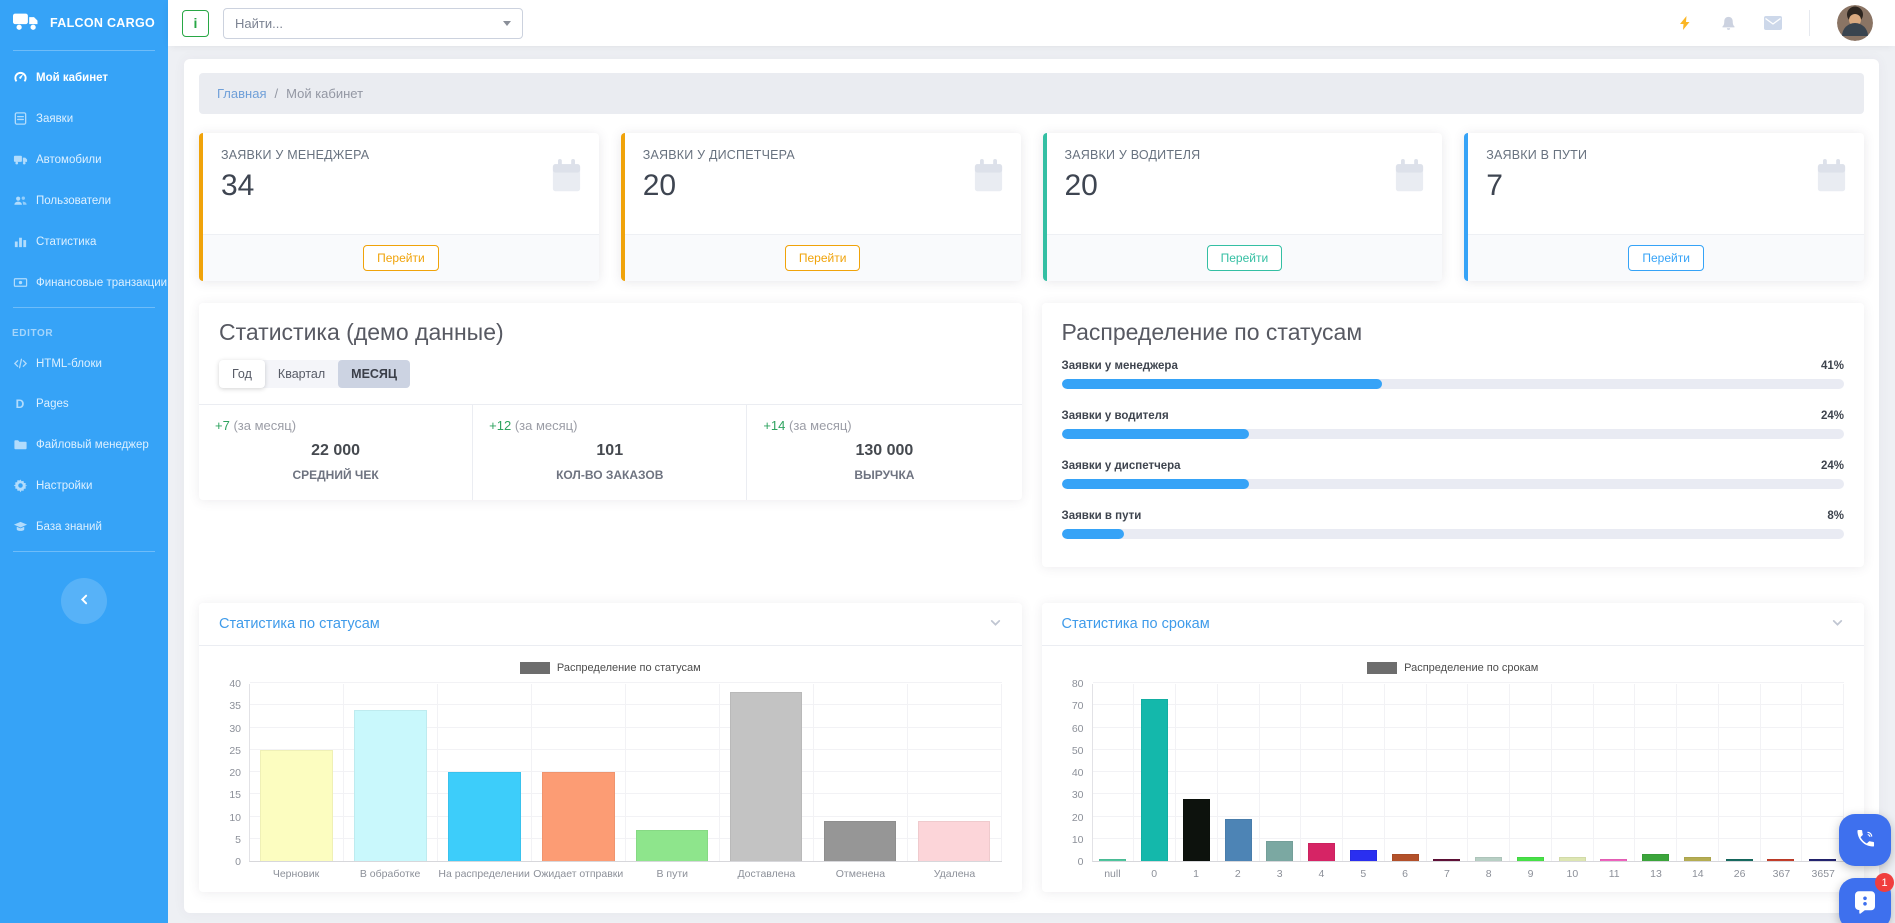  What do you see at coordinates (718, 155) in the screenshot?
I see `stat-card-title: ЗАЯВКИ У ДИСПЕТЧЕРА` at bounding box center [718, 155].